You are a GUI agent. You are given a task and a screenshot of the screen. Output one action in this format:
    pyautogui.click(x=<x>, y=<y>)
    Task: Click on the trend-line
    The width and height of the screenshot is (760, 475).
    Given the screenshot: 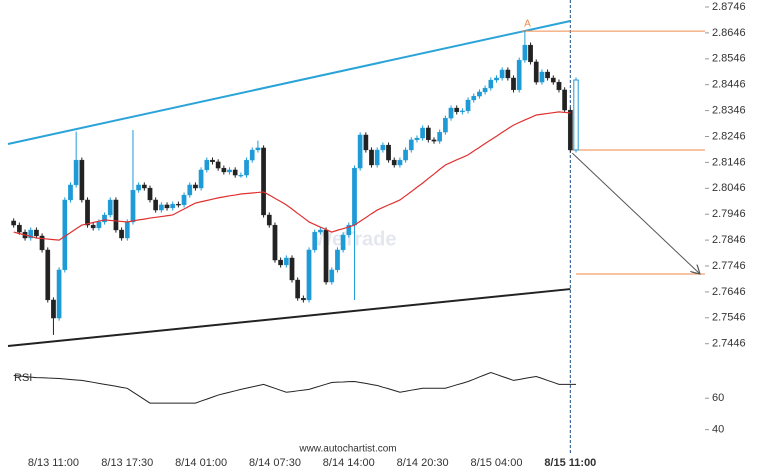 What is the action you would take?
    pyautogui.click(x=289, y=318)
    